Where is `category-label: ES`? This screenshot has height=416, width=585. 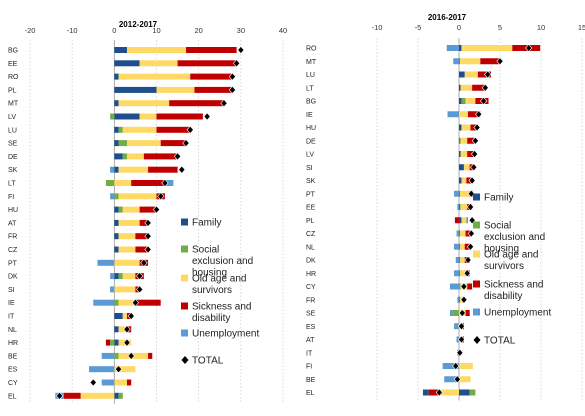 category-label: ES is located at coordinates (311, 327).